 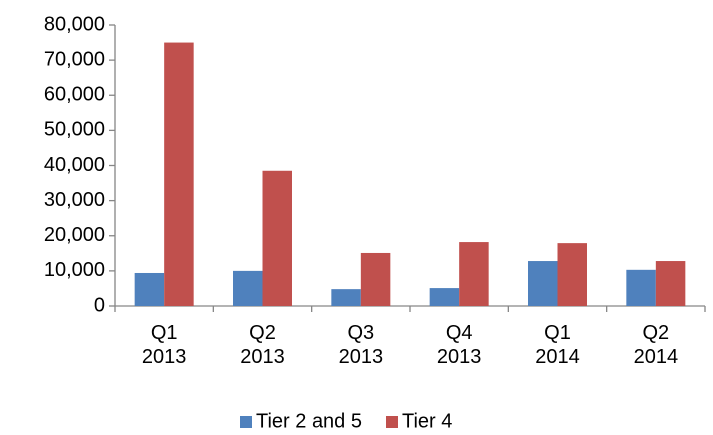 I want to click on legend: Tier 2 and 5 Tier 4, so click(x=346, y=421).